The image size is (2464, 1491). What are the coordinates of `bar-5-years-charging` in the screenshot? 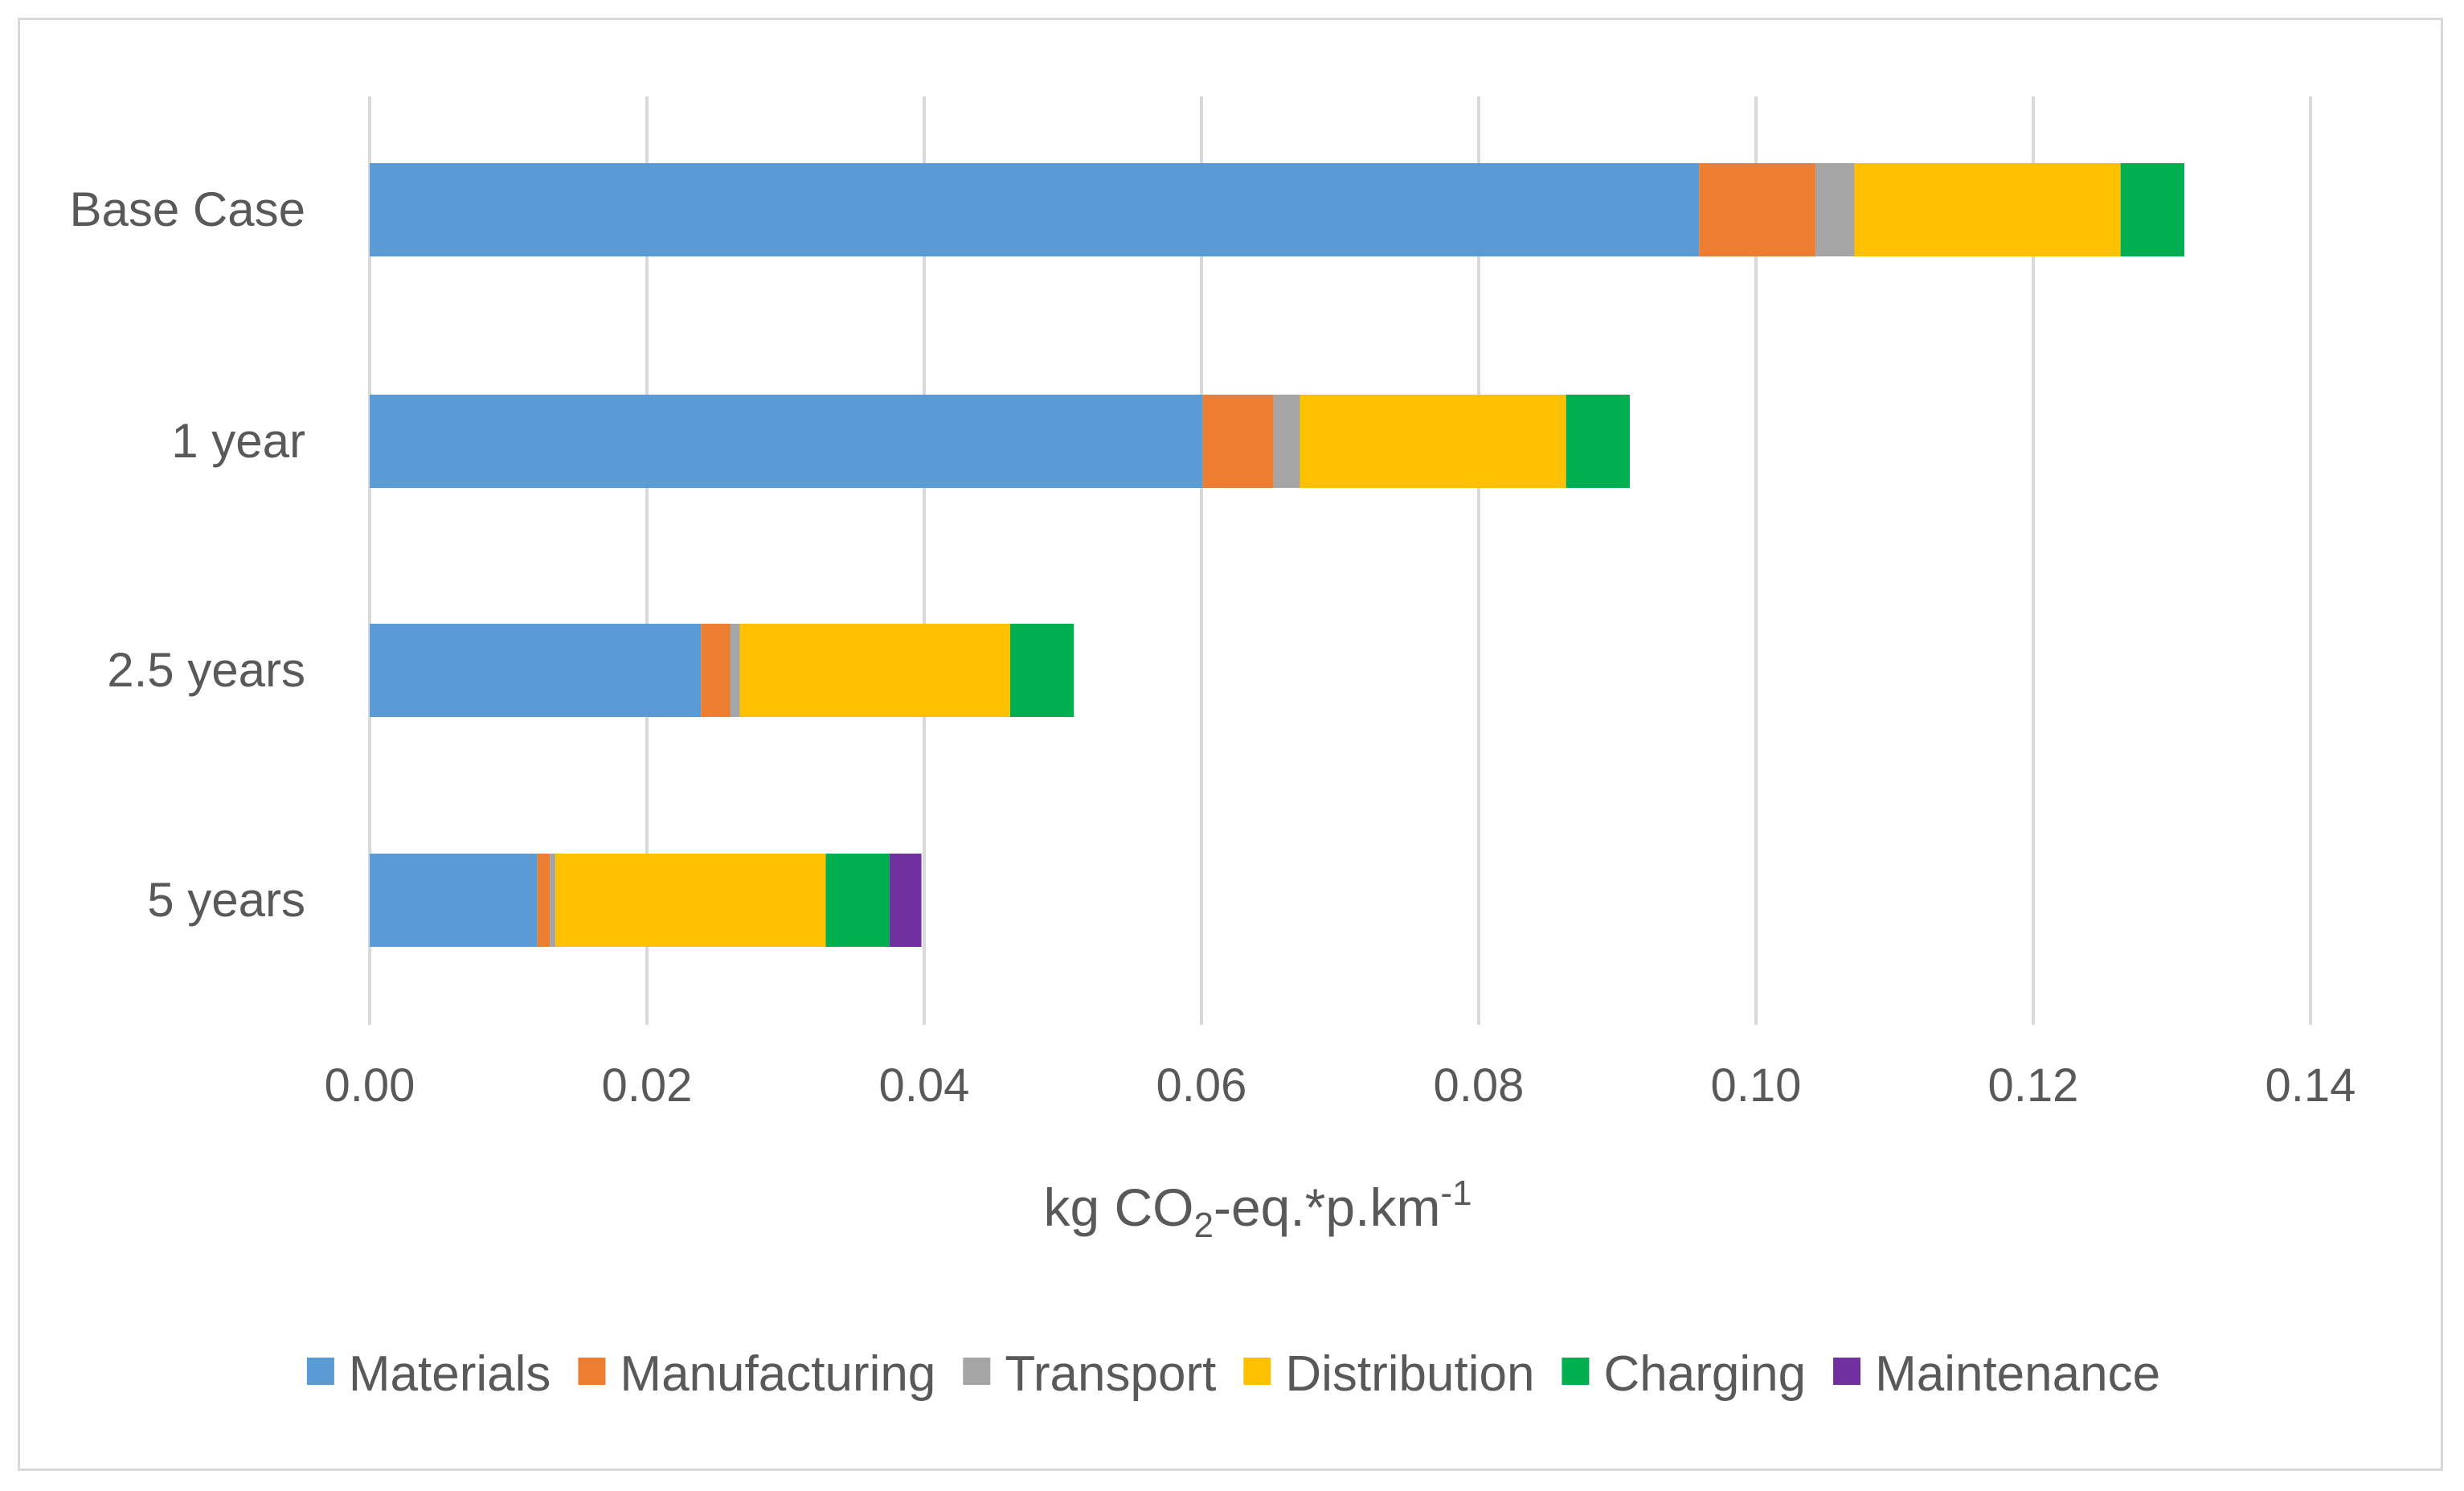 It's located at (857, 900).